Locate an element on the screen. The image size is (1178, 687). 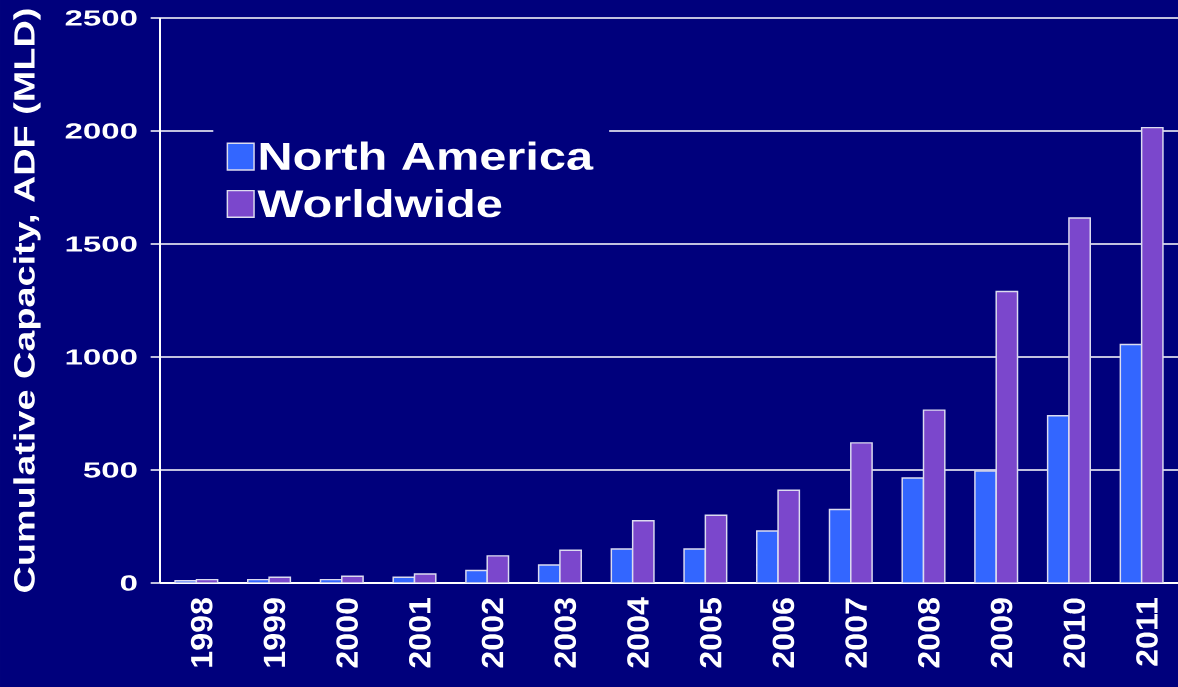
x-tick-label: 1999 is located at coordinates (274, 632).